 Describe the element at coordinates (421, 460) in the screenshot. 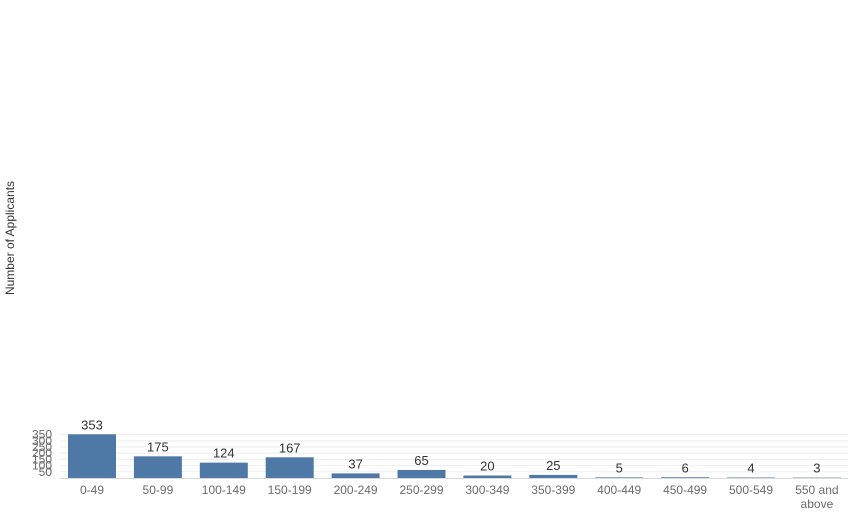

I see `data-label: 65` at that location.